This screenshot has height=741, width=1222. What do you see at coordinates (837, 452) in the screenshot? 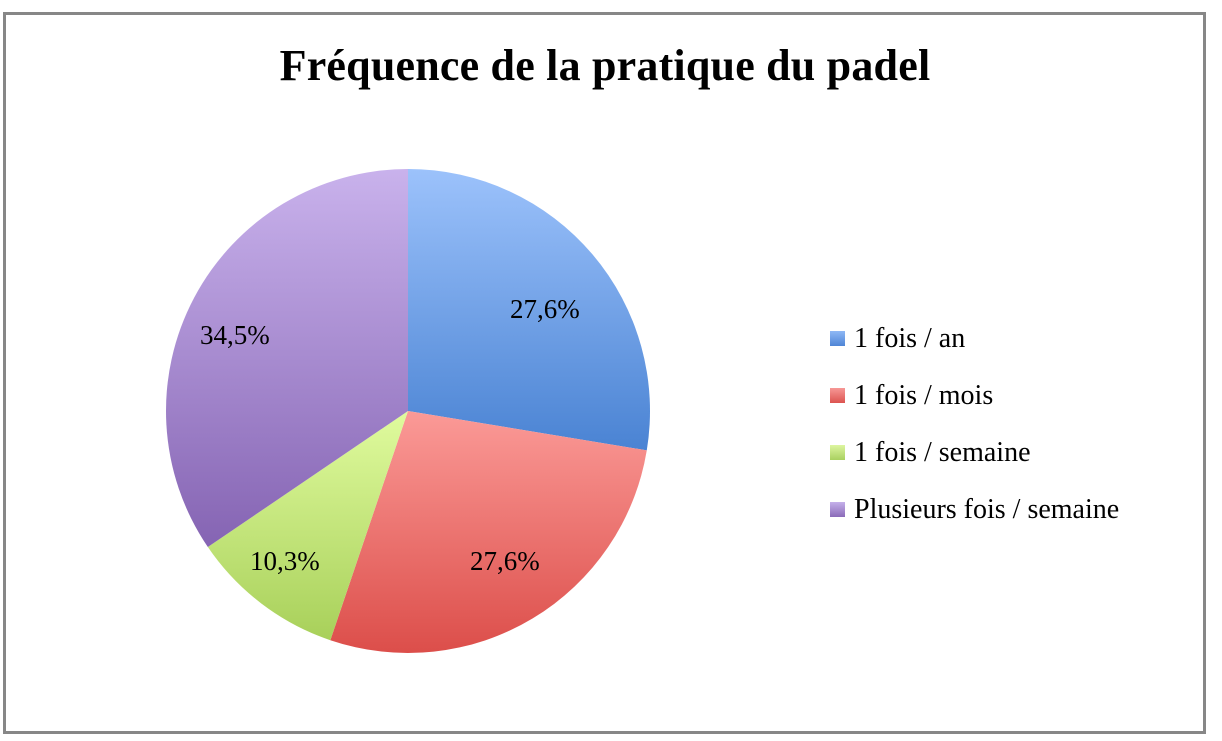
I see `legend-swatch-green` at bounding box center [837, 452].